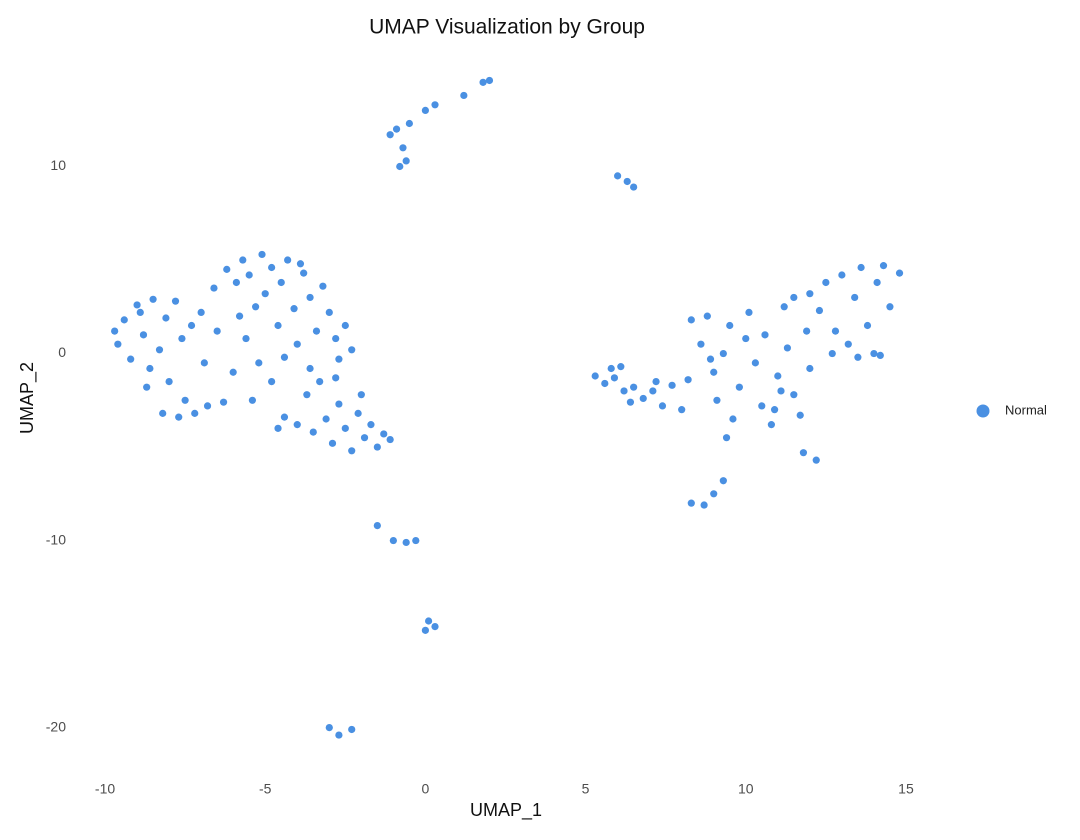 The width and height of the screenshot is (1080, 840). Describe the element at coordinates (426, 789) in the screenshot. I see `x-tick-label: 0` at that location.